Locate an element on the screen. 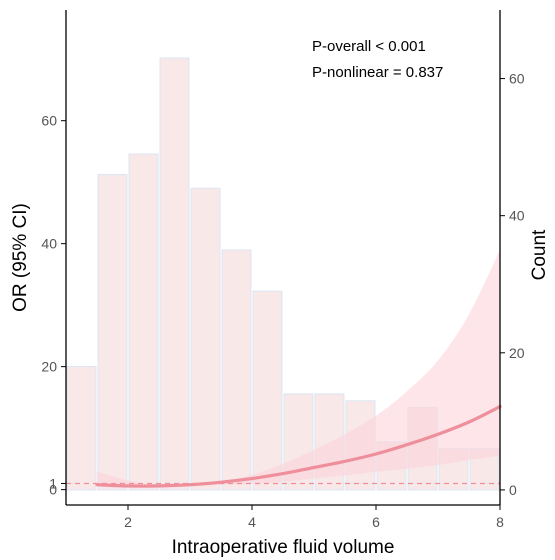 This screenshot has width=555, height=560. p-value-annotation: P-overall < 0.001 is located at coordinates (369, 46).